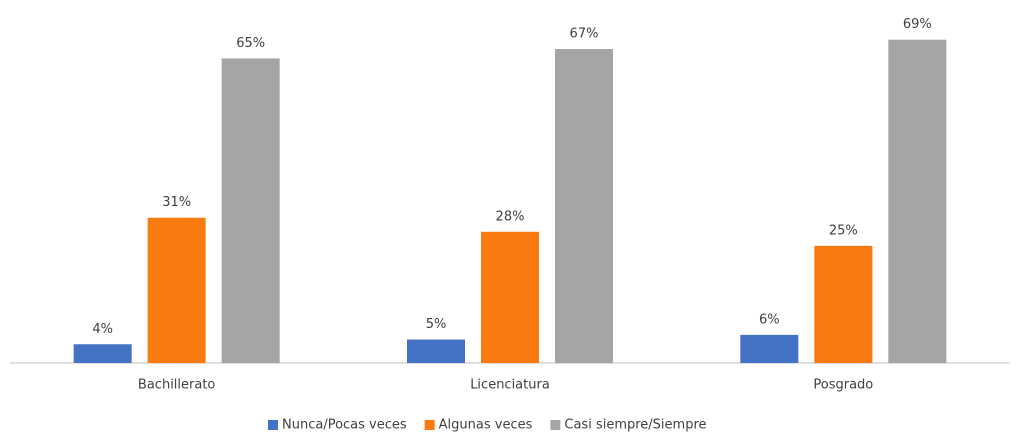  Describe the element at coordinates (436, 324) in the screenshot. I see `data-label: 5%` at that location.